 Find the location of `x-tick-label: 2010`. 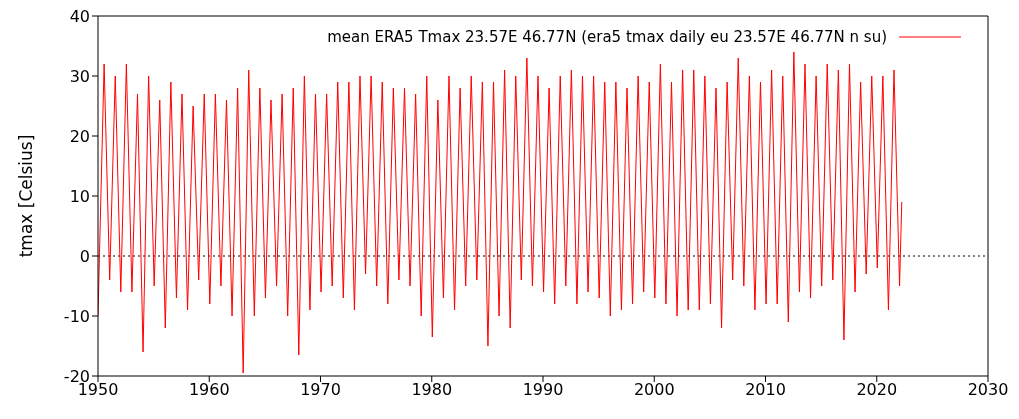

x-tick-label: 2010 is located at coordinates (765, 390).